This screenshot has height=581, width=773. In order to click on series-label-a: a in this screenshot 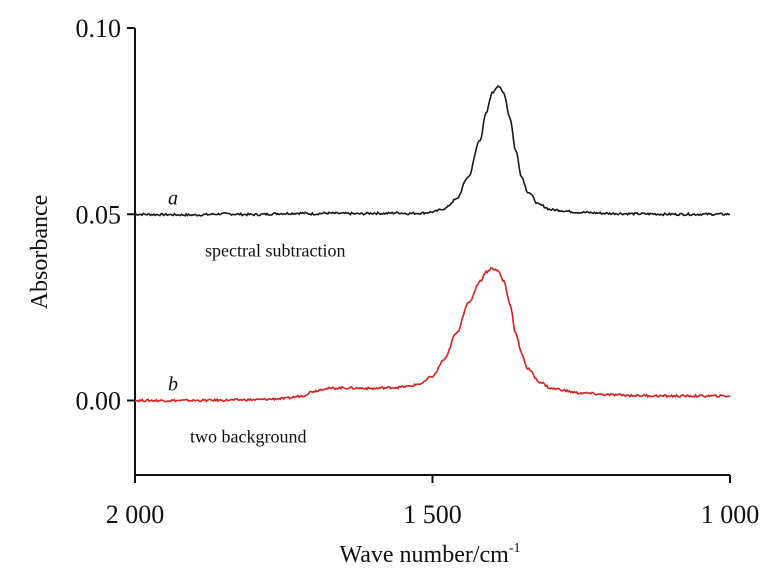, I will do `click(173, 198)`.